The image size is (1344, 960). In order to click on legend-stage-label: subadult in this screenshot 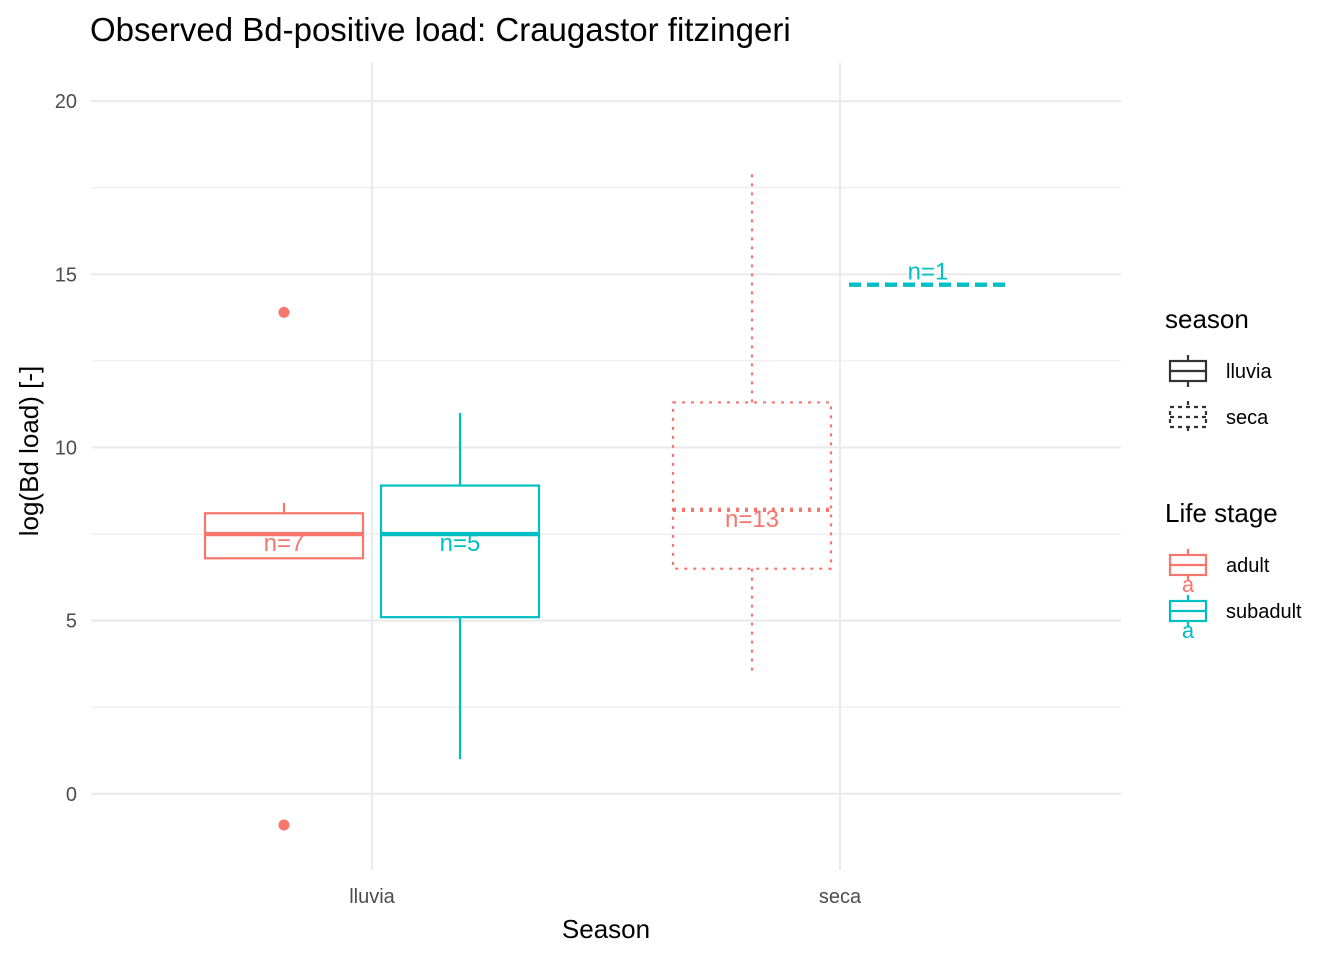, I will do `click(1264, 612)`.